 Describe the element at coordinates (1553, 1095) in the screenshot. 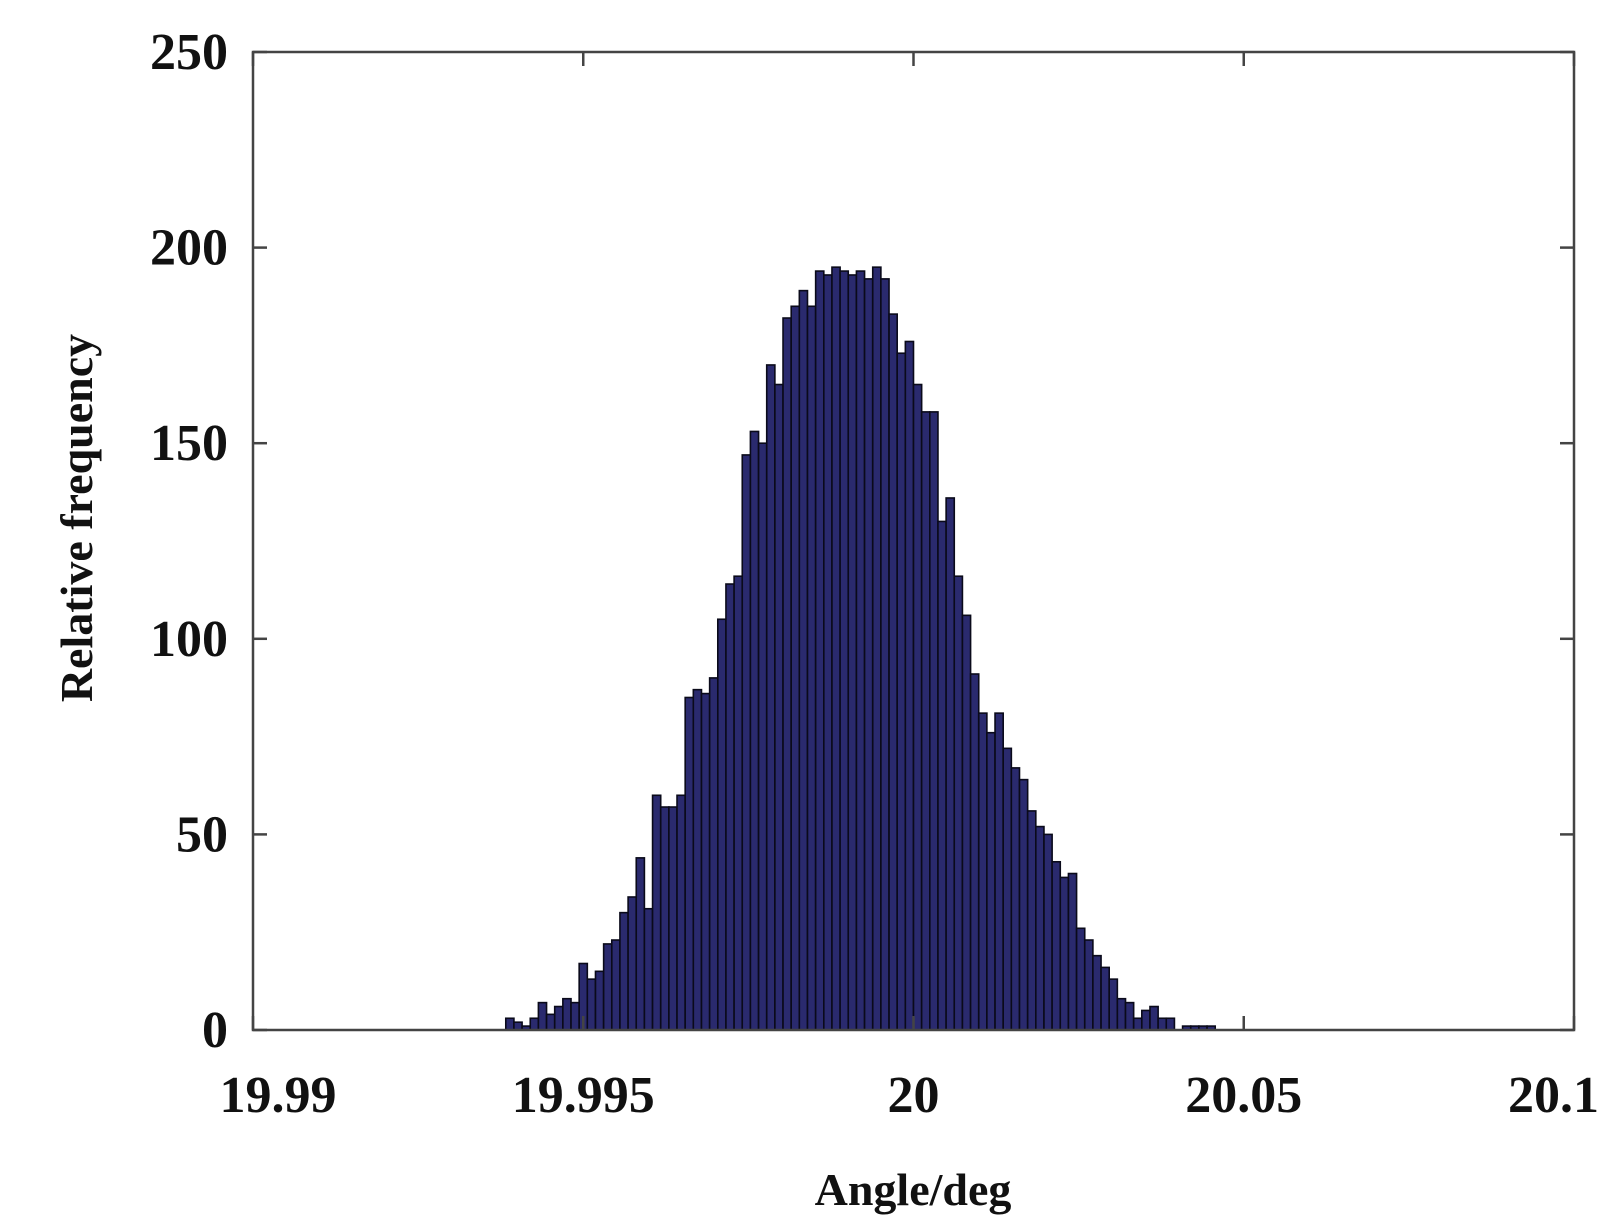

I see `x-tick-label: 20.1` at that location.